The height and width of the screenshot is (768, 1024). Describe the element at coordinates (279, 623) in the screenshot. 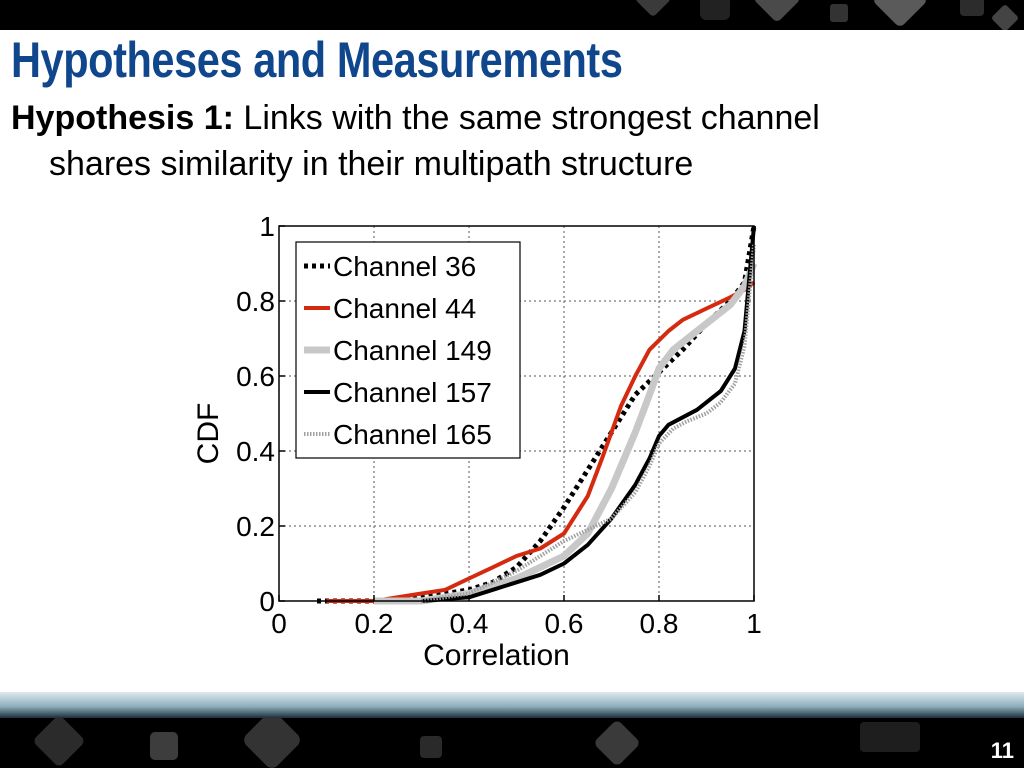

I see `x-tick-label: 0` at that location.